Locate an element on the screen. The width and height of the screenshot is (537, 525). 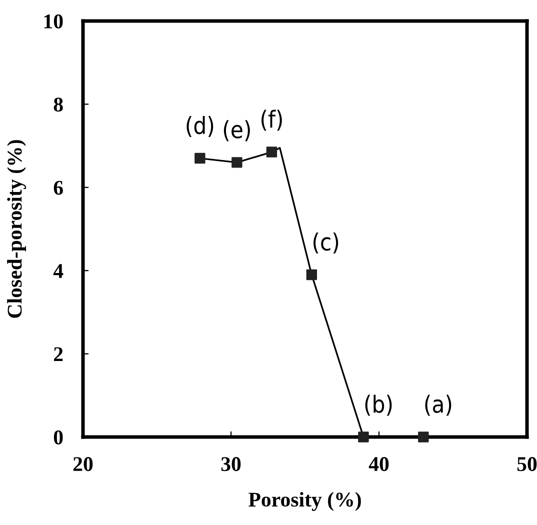
x-tick-label: 30 is located at coordinates (231, 464).